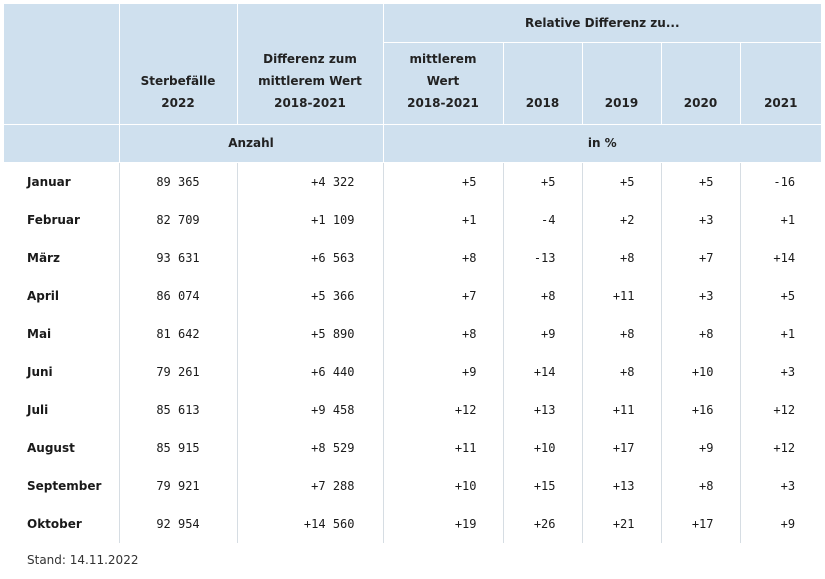  Describe the element at coordinates (310, 333) in the screenshot. I see `cell-difference: +5 890` at that location.